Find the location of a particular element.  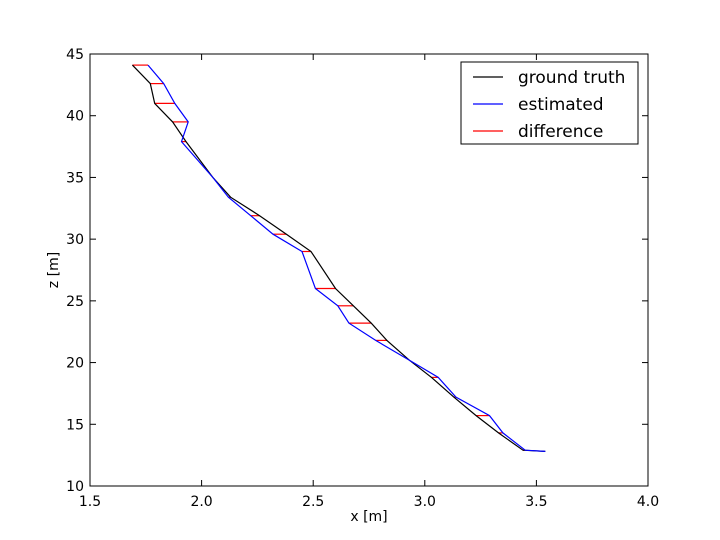

y-tick-label: 45 is located at coordinates (75, 55).